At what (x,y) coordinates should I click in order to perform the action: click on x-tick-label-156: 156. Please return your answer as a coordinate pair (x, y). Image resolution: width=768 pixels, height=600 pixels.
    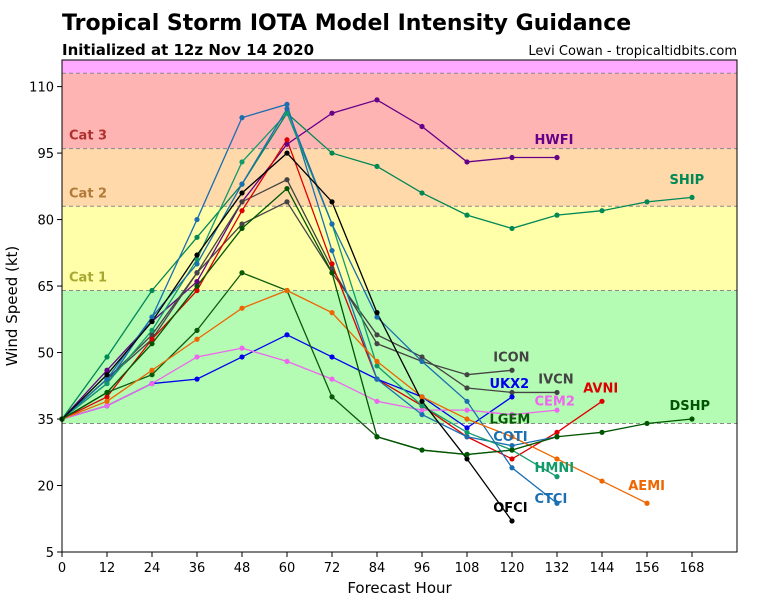
    Looking at the image, I should click on (647, 568).